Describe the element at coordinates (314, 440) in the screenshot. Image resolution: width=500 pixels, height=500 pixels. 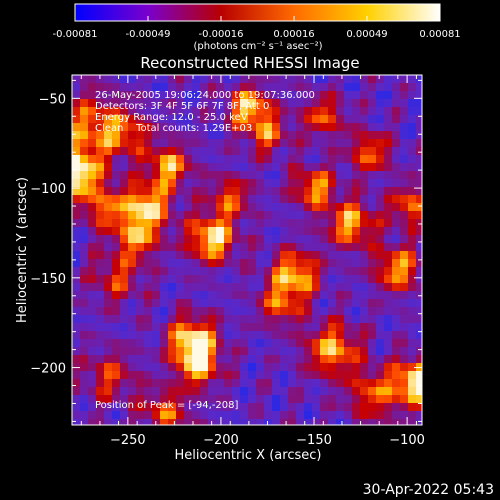
I see `x-tick-label: −150` at that location.